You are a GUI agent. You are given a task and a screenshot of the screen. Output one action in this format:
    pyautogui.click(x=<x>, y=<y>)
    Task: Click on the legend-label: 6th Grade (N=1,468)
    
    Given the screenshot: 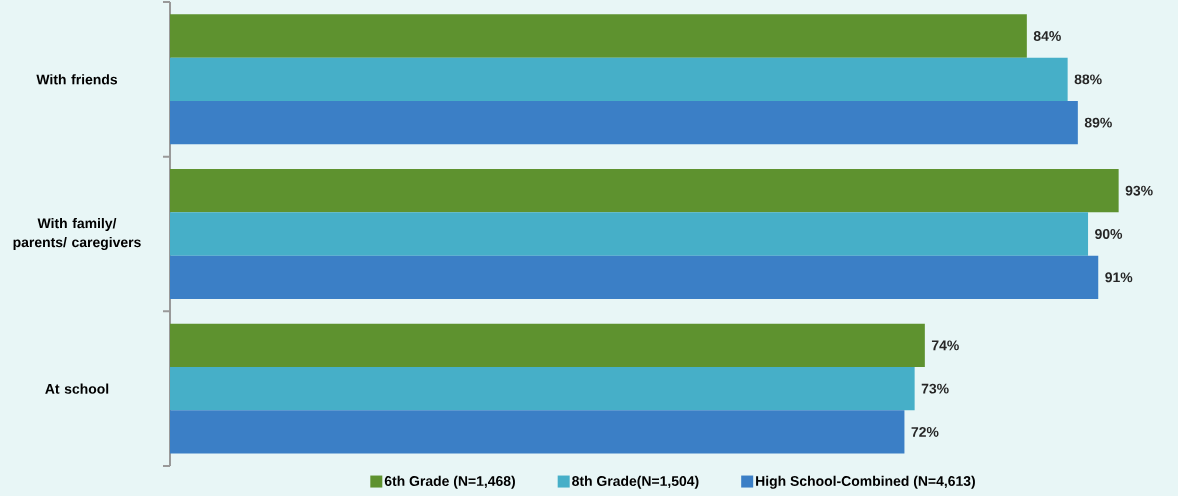 What is the action you would take?
    pyautogui.click(x=449, y=482)
    